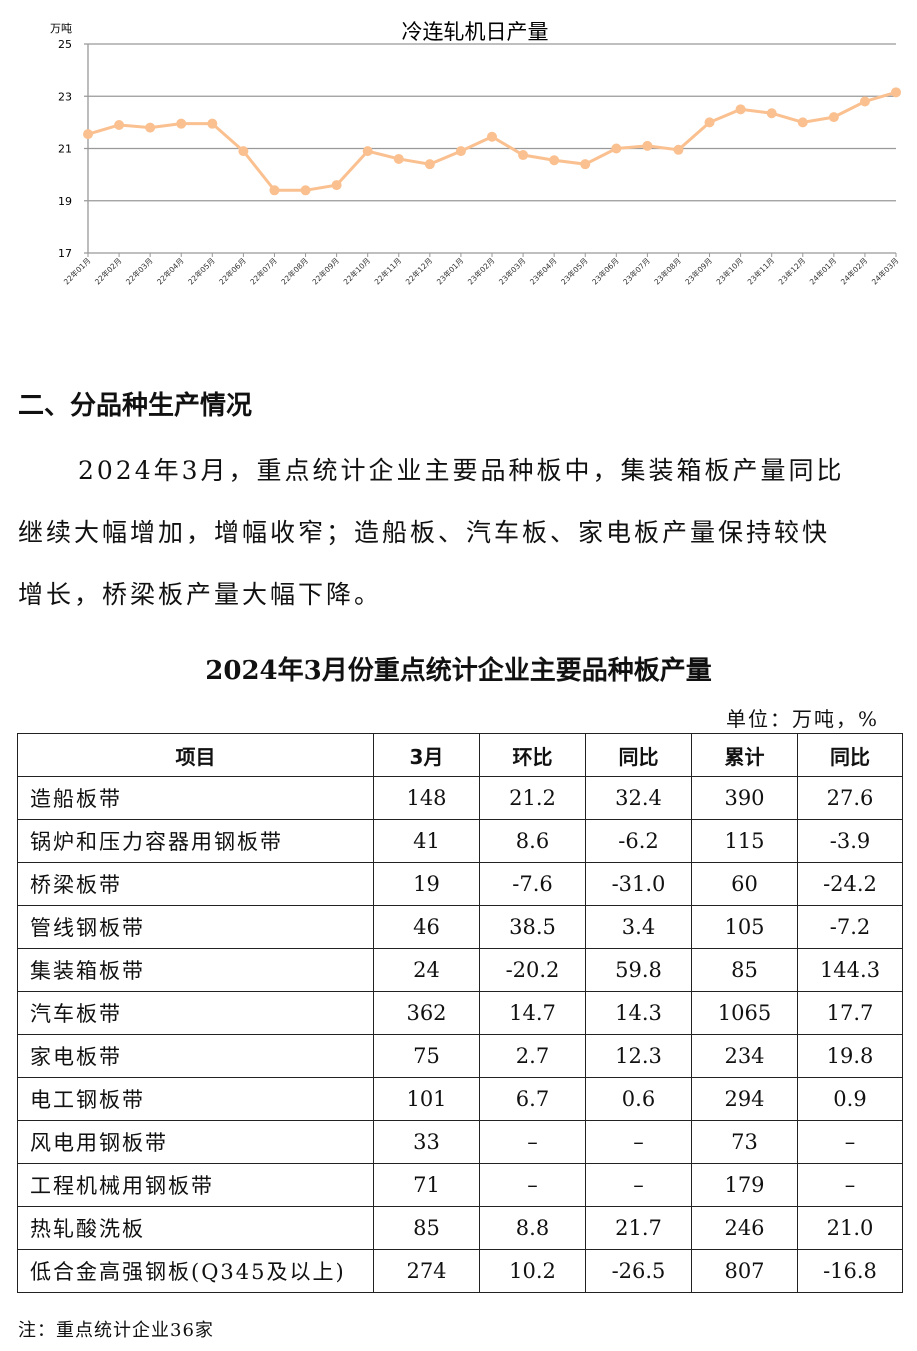  What do you see at coordinates (638, 841) in the screenshot?
I see `cell-value: -6.2` at bounding box center [638, 841].